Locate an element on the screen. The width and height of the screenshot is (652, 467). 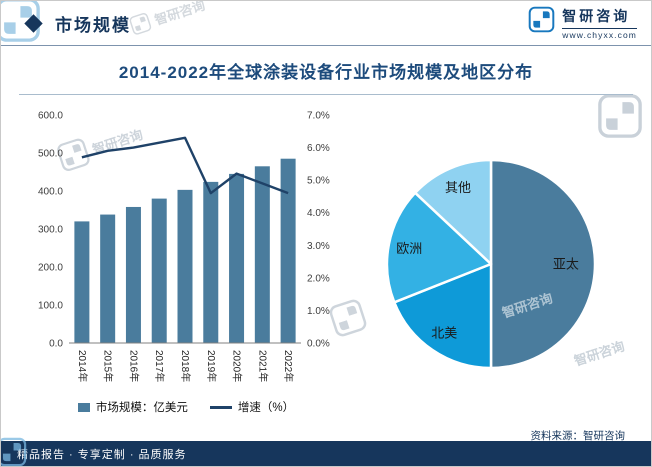
y-left-tick-label: 200.0 is located at coordinates (50, 268).